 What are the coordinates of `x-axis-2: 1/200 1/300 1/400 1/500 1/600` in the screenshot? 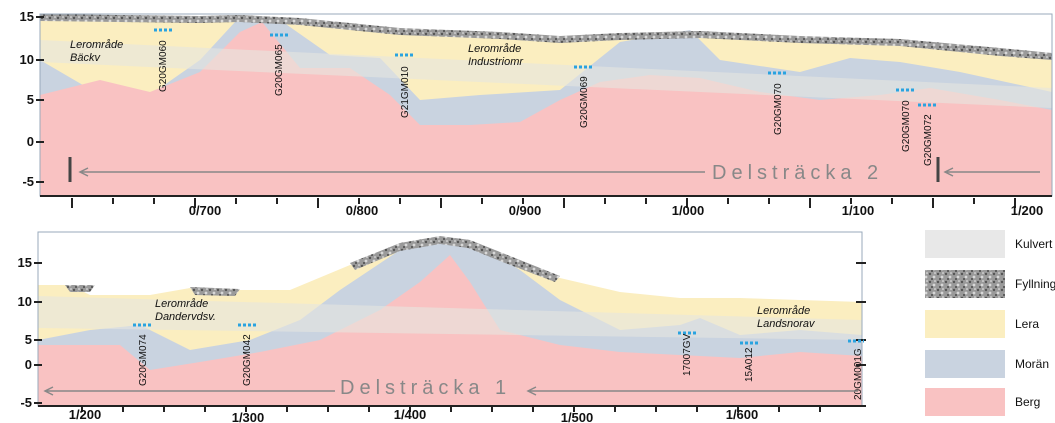 It's located at (445, 414).